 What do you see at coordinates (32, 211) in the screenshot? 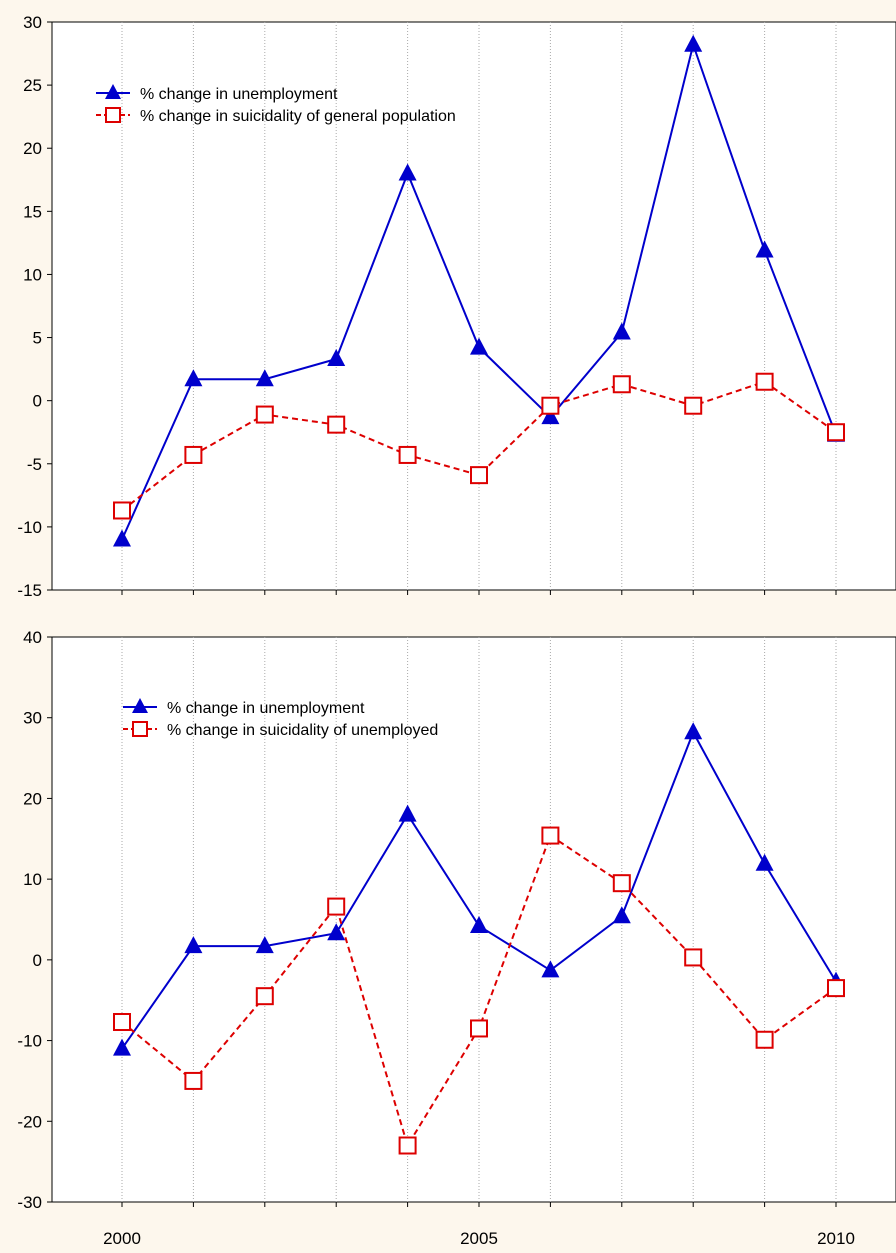
I see `y-tick-label: 15` at bounding box center [32, 211].